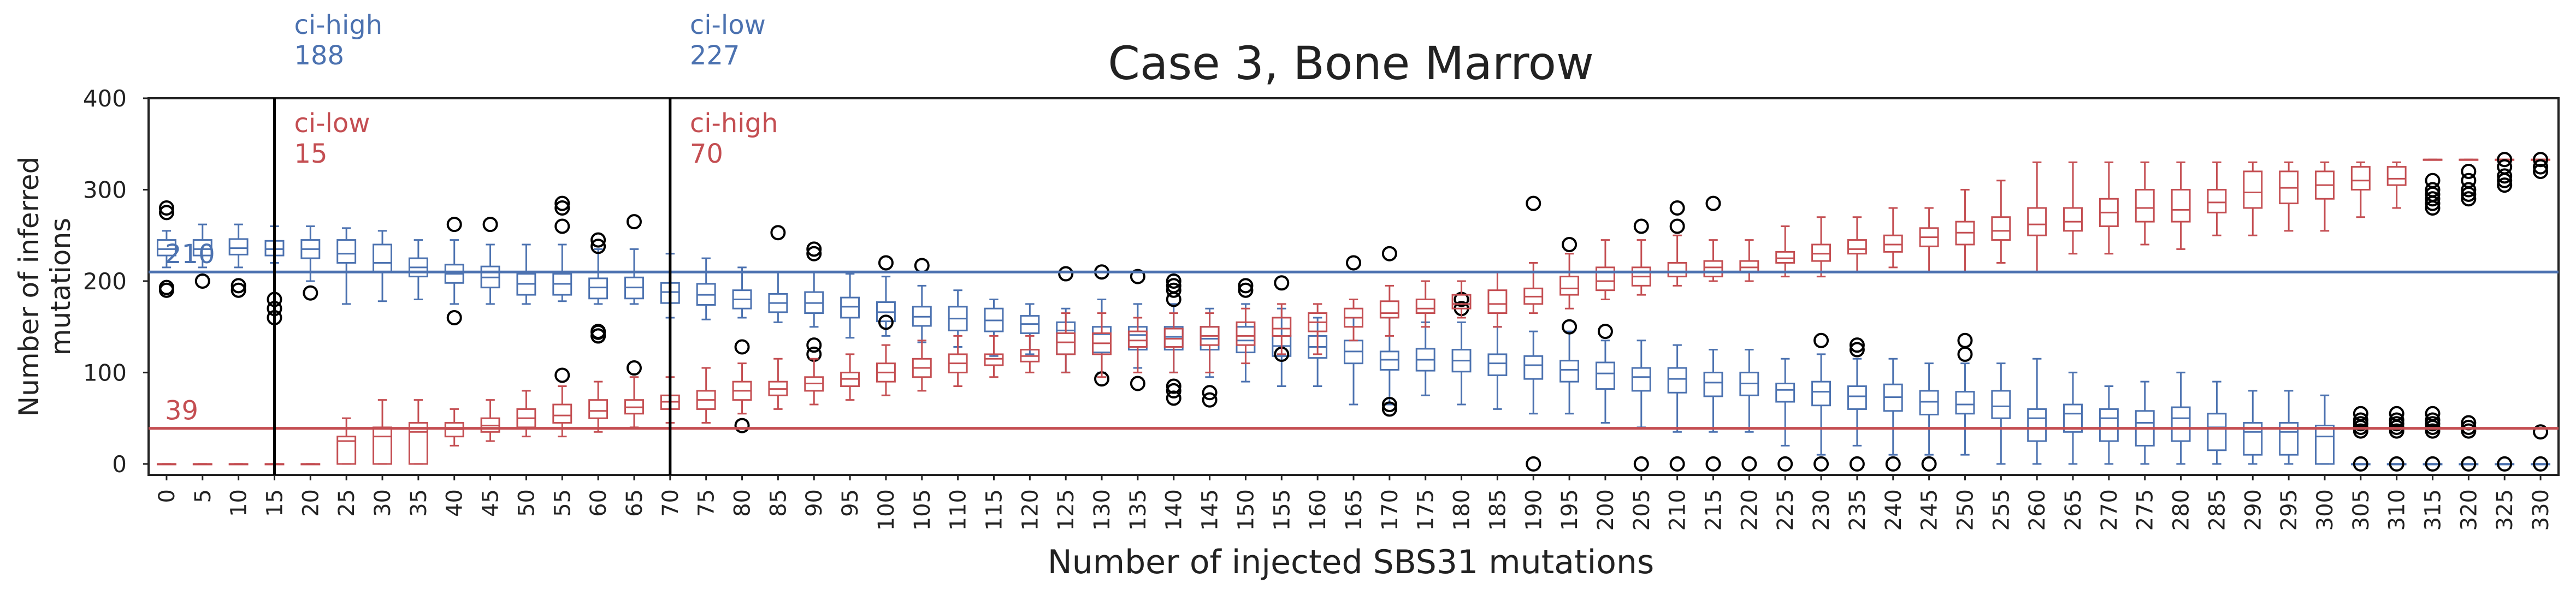  What do you see at coordinates (1138, 510) in the screenshot?
I see `x-tick-label: 135` at bounding box center [1138, 510].